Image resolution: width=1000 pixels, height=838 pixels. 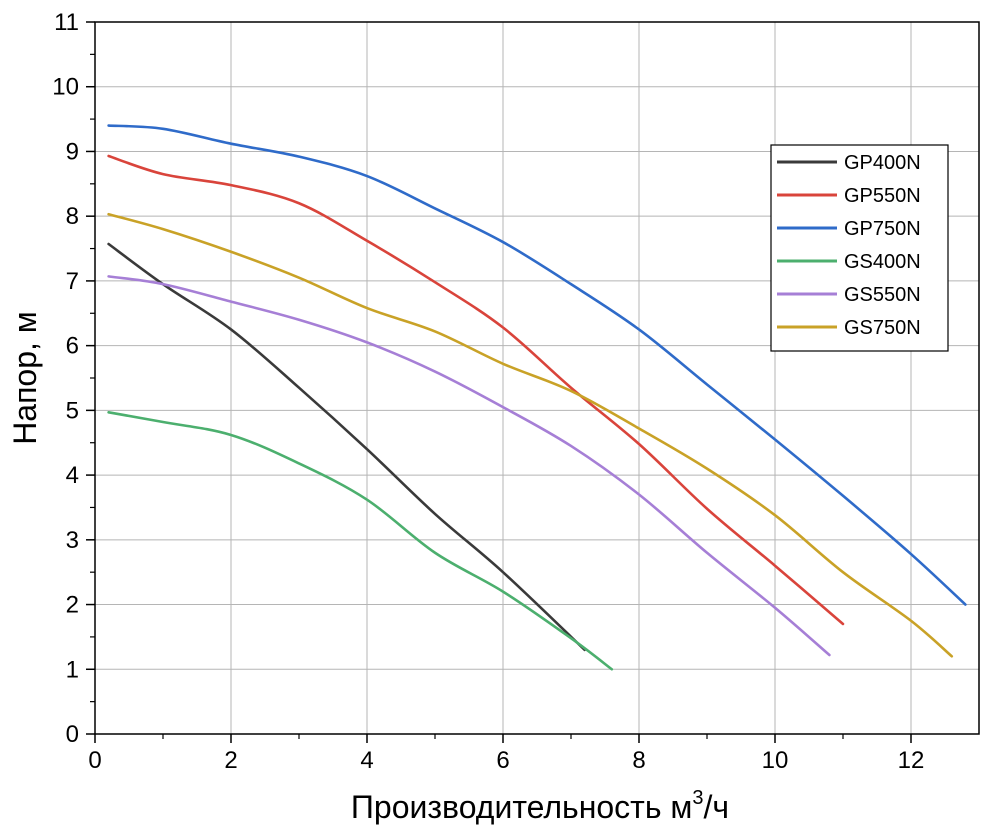 I want to click on x-axis-title-tail: /ч, so click(x=717, y=807).